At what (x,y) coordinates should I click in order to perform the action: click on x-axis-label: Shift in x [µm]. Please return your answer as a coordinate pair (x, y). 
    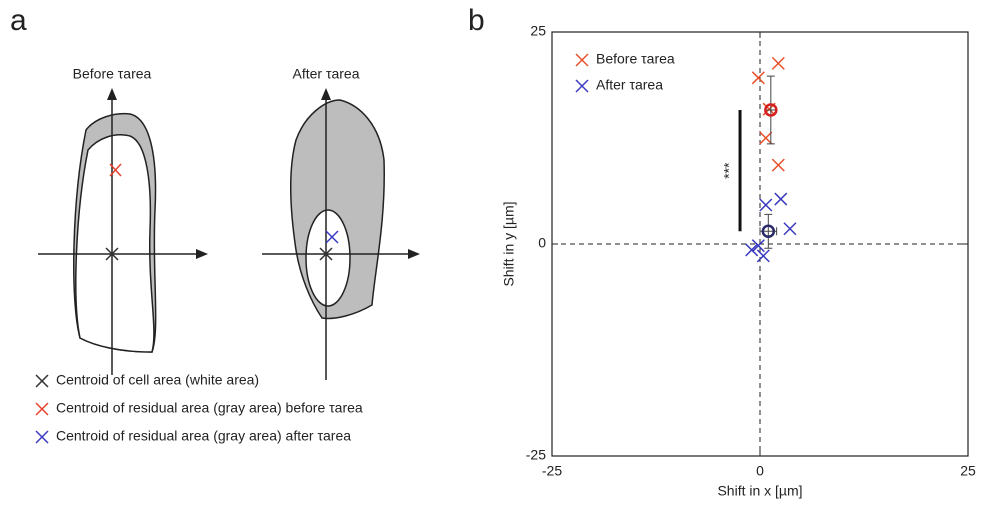
    Looking at the image, I should click on (759, 491).